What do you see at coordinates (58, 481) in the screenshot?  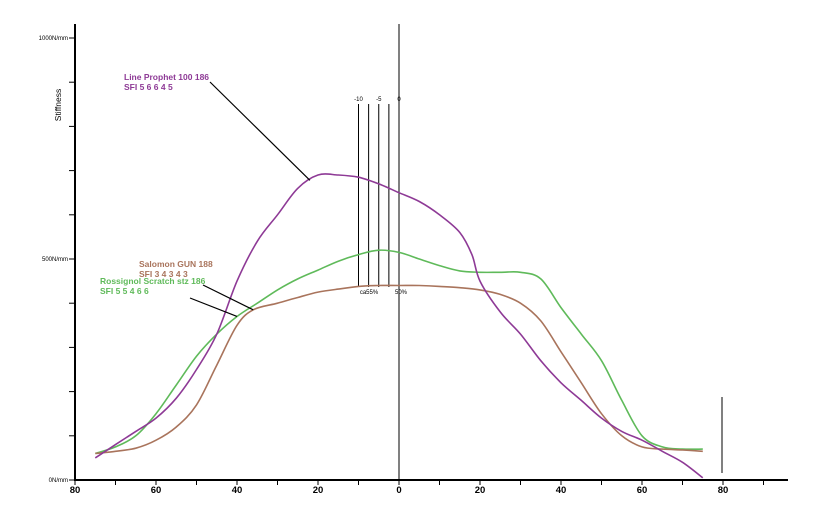 I see `y-tick-label: 0N/mm` at bounding box center [58, 481].